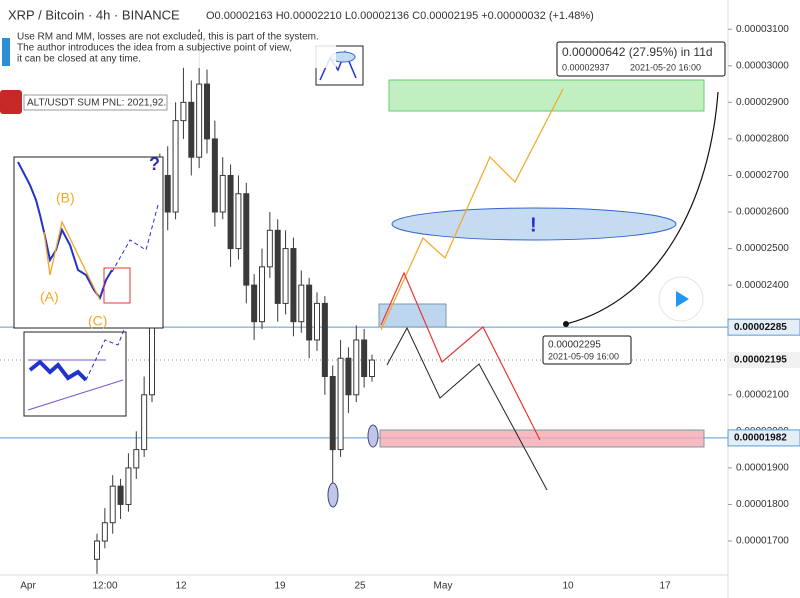  I want to click on price-tag-label: 0.00002285, so click(760, 327).